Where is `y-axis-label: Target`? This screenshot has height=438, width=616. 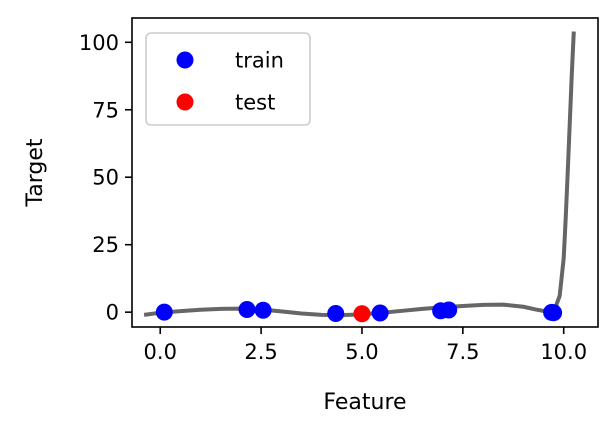
y-axis-label: Target is located at coordinates (35, 172).